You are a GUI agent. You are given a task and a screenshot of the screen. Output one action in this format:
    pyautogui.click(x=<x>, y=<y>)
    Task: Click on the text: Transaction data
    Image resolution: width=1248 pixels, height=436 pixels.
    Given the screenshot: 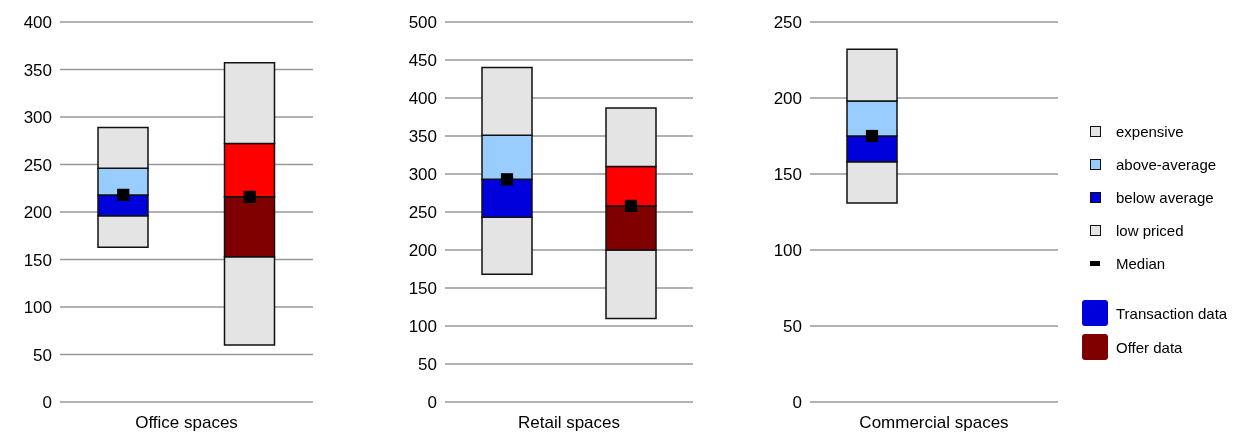 What is the action you would take?
    pyautogui.click(x=1172, y=313)
    